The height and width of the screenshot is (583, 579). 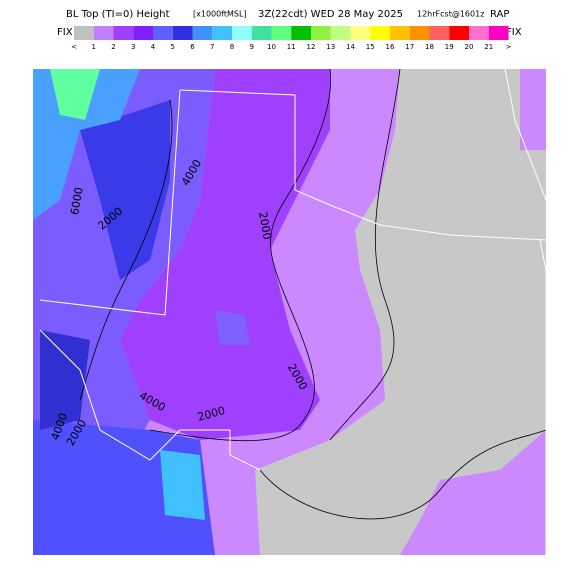 I want to click on legend-tick-label: 2, so click(x=113, y=47).